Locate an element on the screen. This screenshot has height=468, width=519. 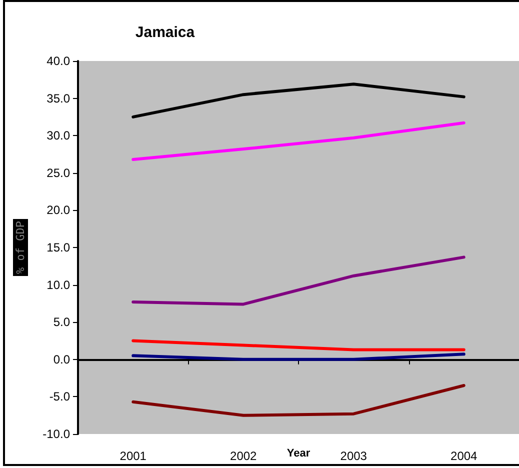
y-tick-label: 20.0 is located at coordinates (58, 210).